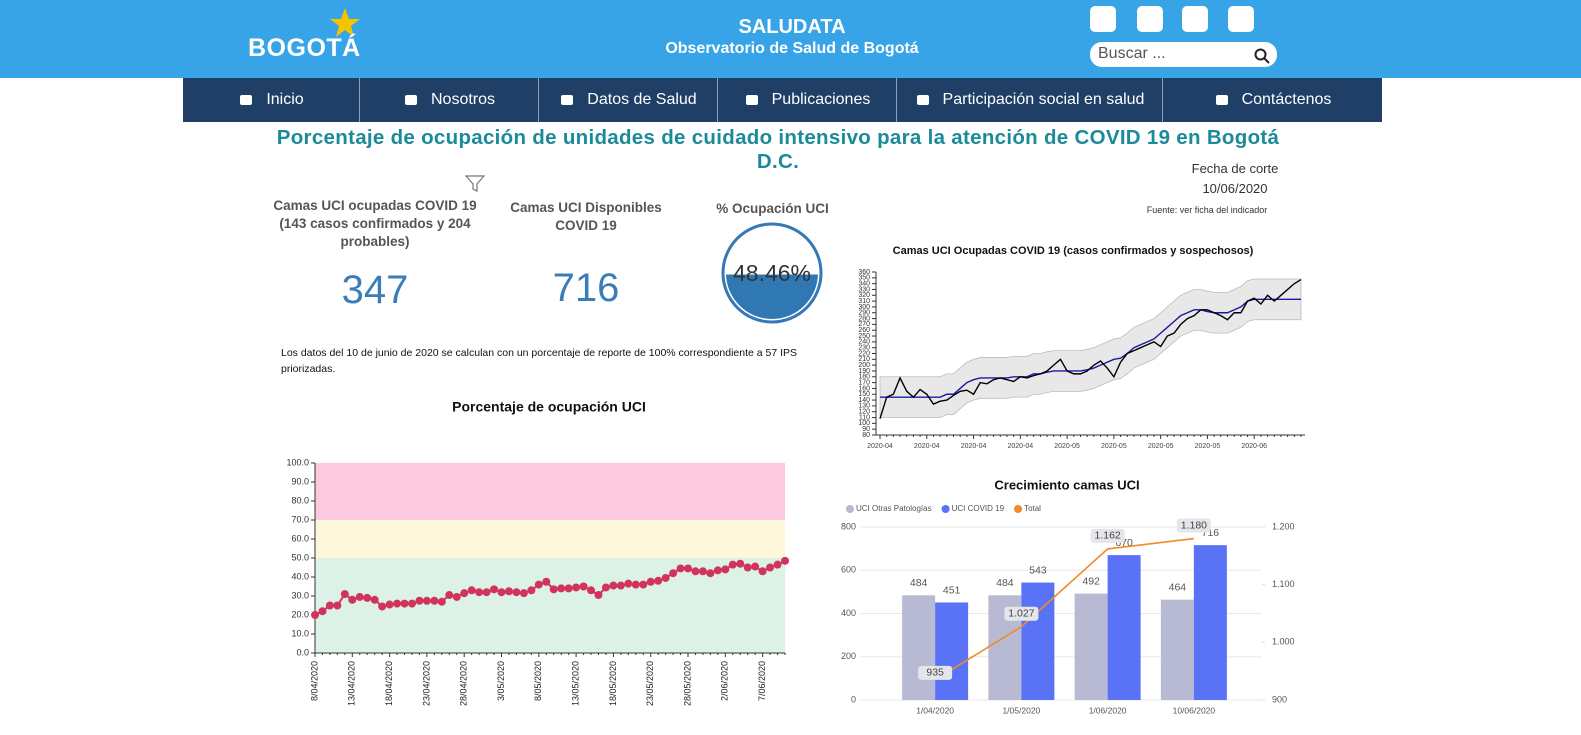 This screenshot has width=1581, height=735. What do you see at coordinates (300, 481) in the screenshot?
I see `y-tick-label: 90.0` at bounding box center [300, 481].